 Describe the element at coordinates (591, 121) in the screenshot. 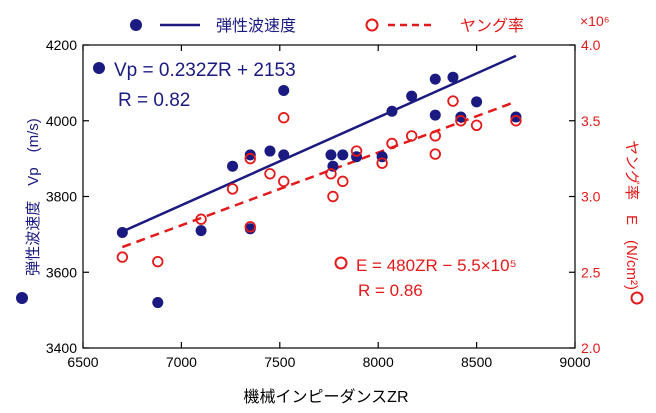

I see `y-right-tick-label: 3.5` at that location.